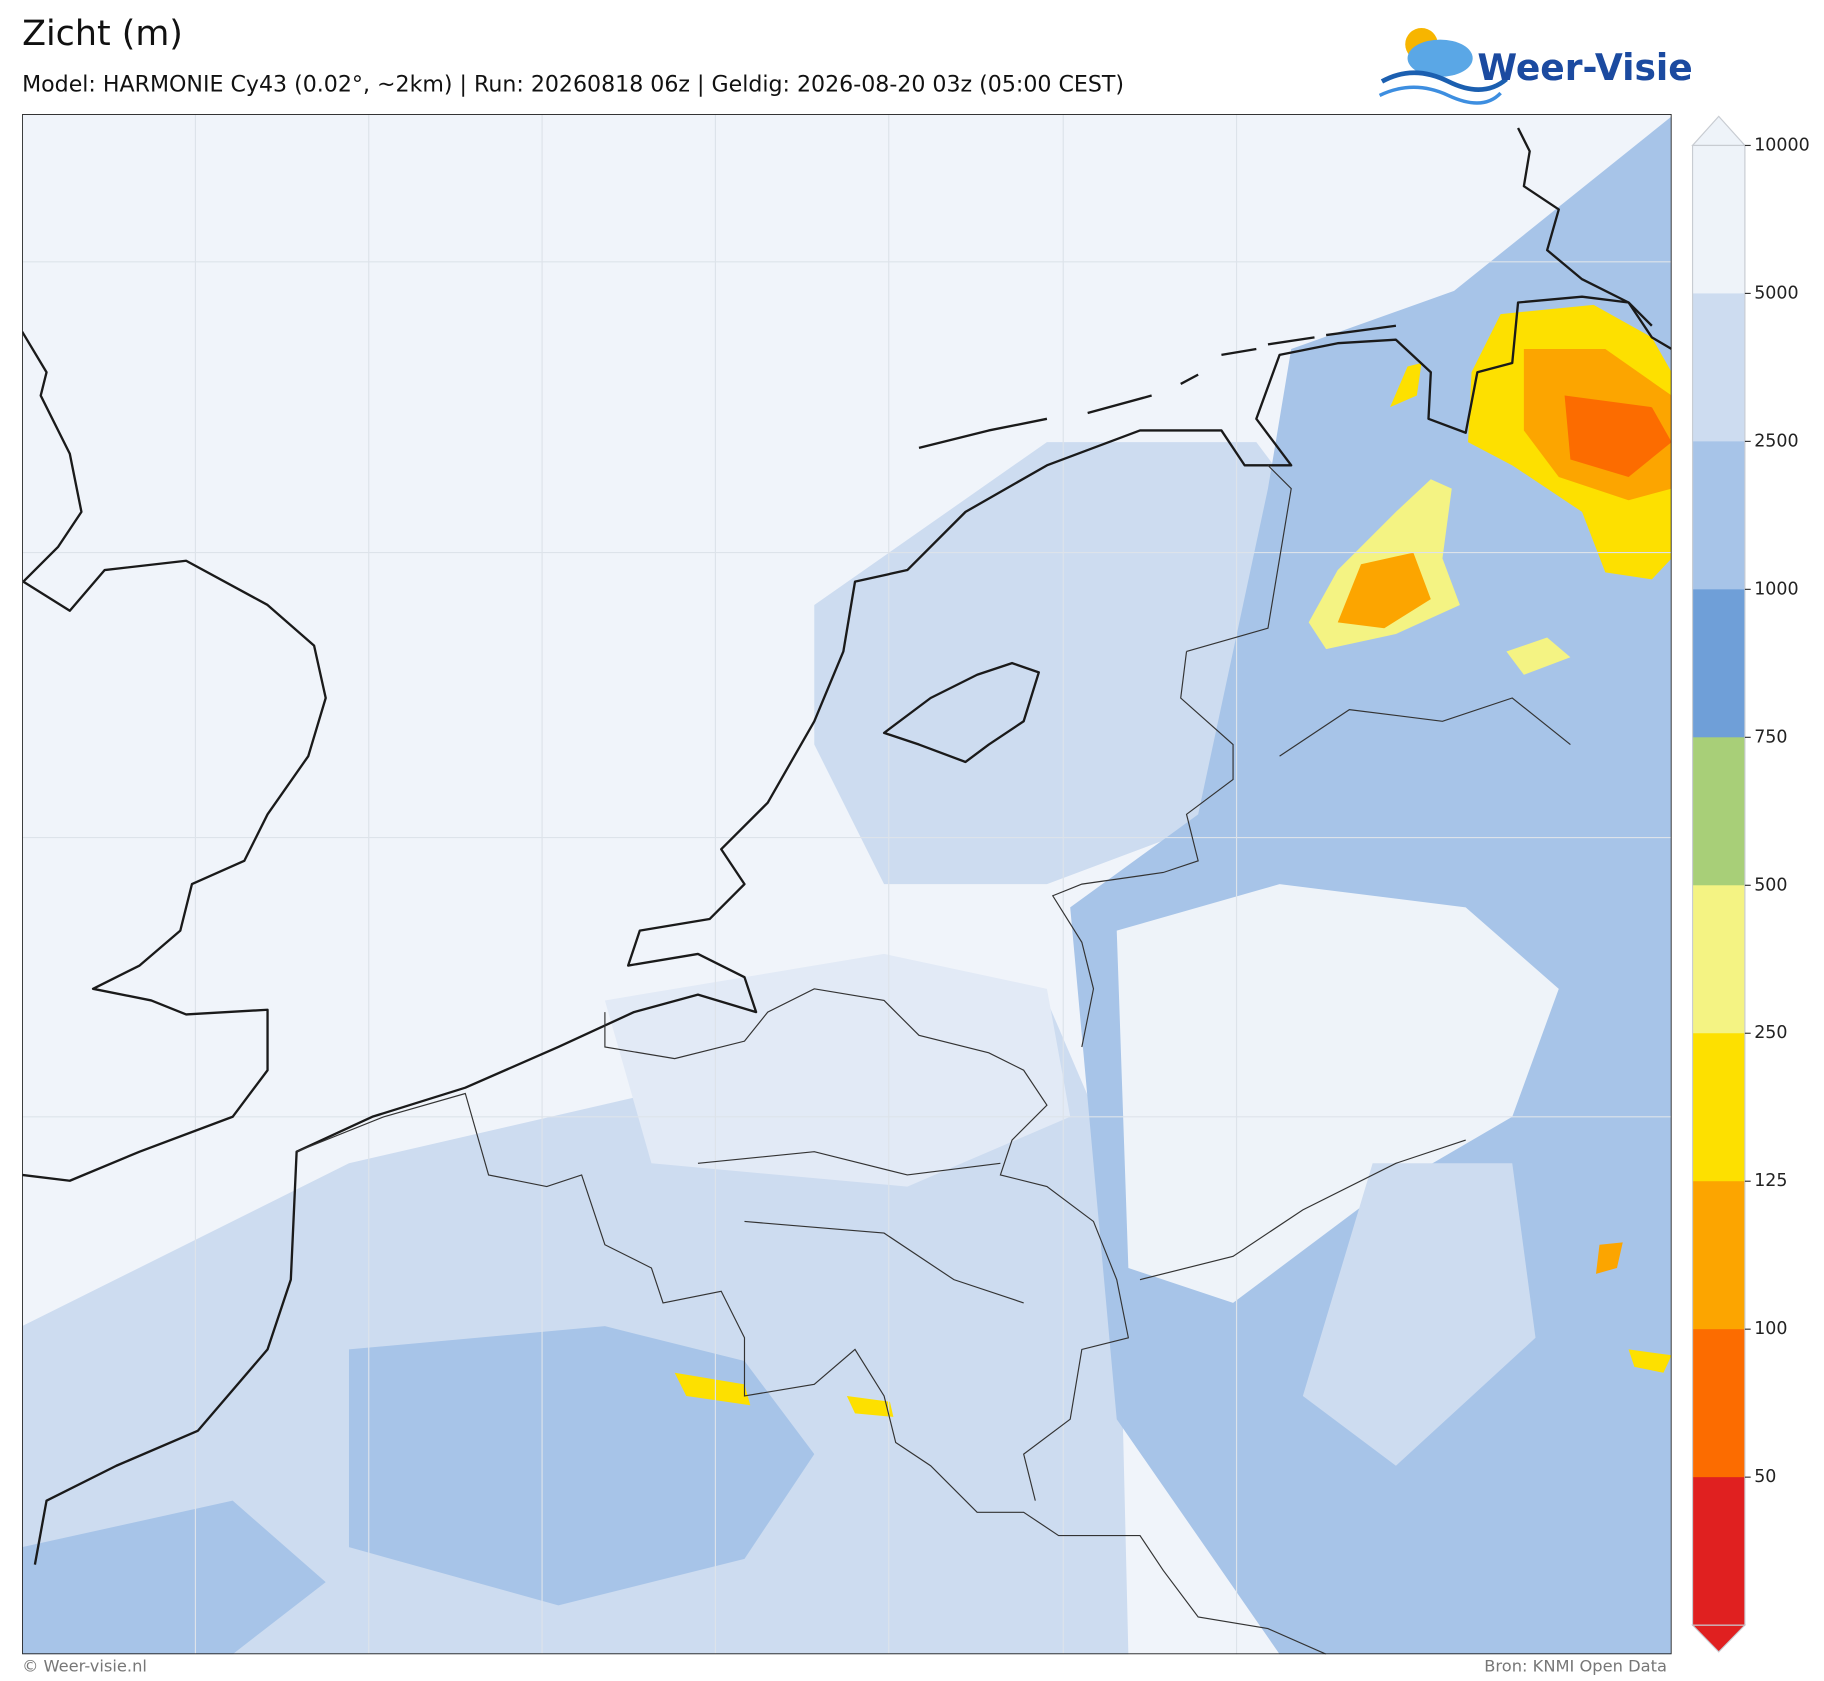 Image resolution: width=1824 pixels, height=1681 pixels. Describe the element at coordinates (1440, 58) in the screenshot. I see `logo-cloud` at that location.